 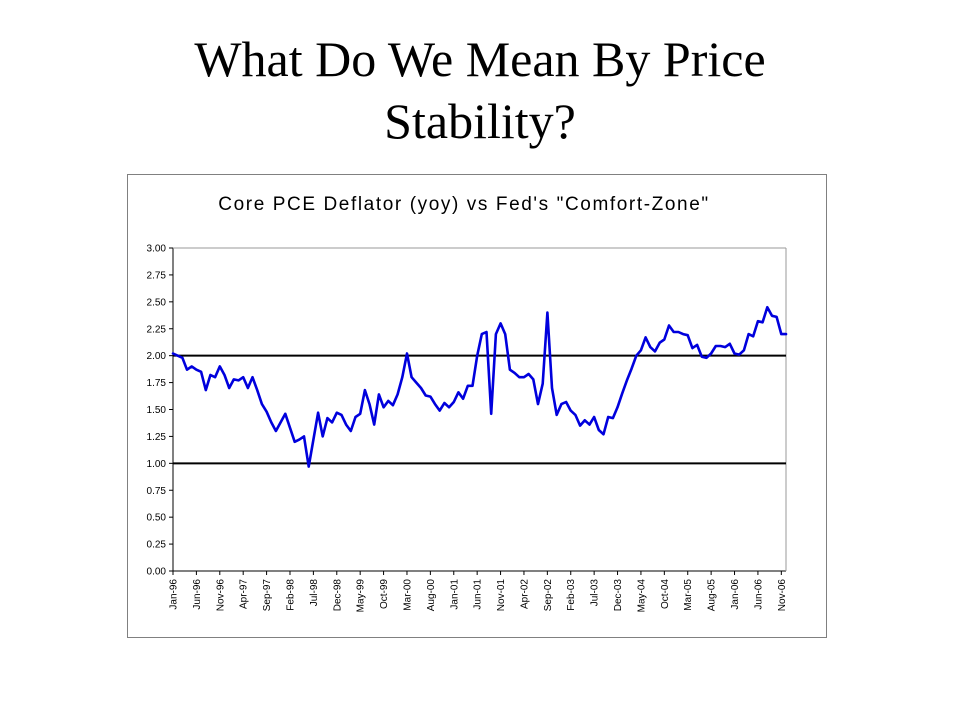 What do you see at coordinates (197, 594) in the screenshot?
I see `x-tick-label: Jun-96` at bounding box center [197, 594].